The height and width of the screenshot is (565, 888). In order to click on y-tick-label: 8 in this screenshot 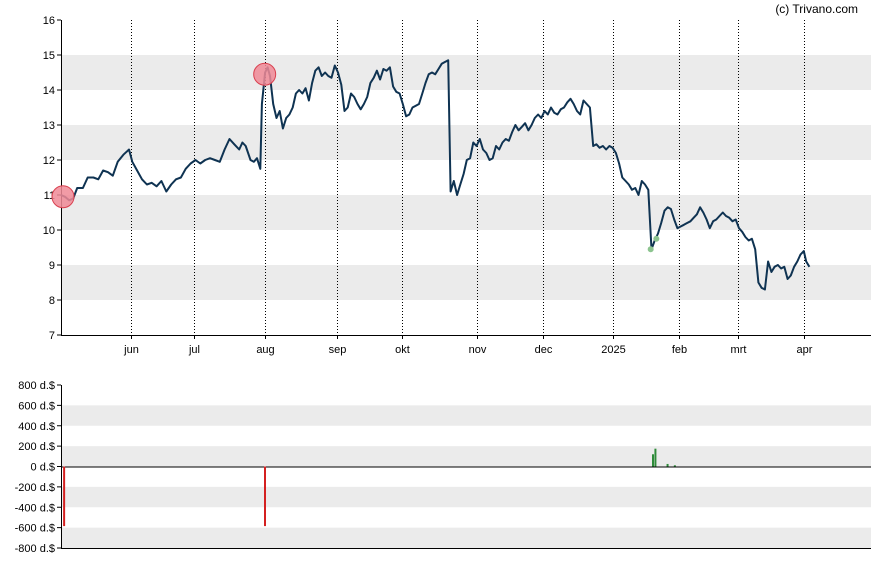, I will do `click(52, 301)`.